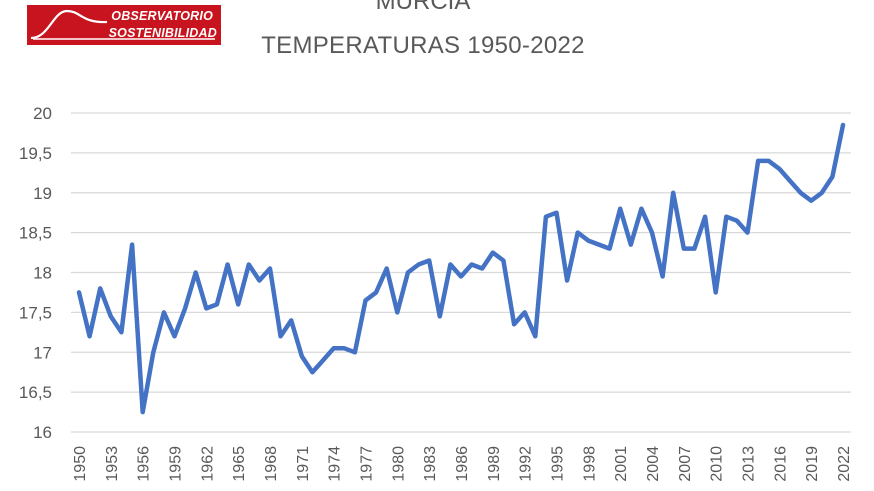 Image resolution: width=874 pixels, height=491 pixels. I want to click on y-tick-label: 17, so click(42, 352).